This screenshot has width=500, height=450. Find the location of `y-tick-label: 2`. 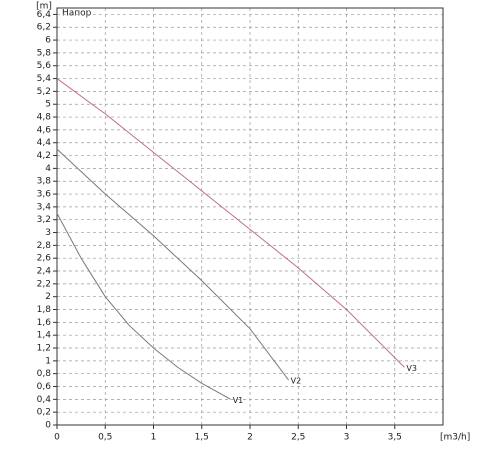

y-tick-label: 2 is located at coordinates (48, 297).